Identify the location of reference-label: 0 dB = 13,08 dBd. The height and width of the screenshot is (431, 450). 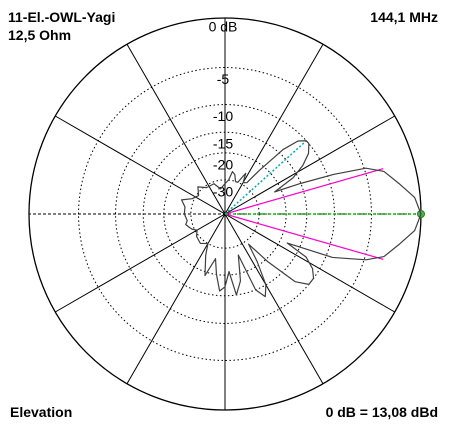
(381, 412).